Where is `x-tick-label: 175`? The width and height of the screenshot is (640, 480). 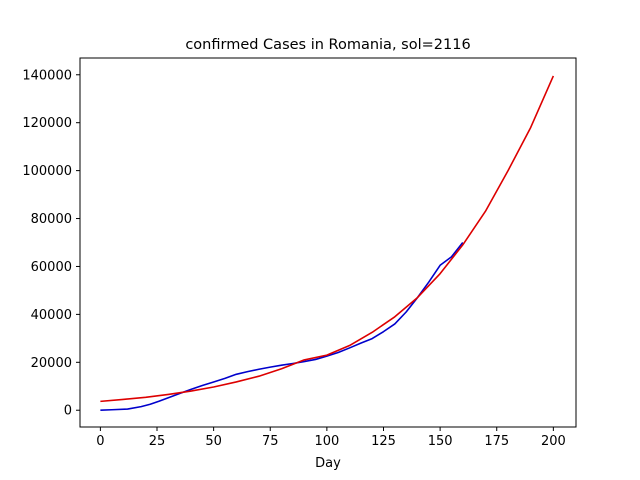
x-tick-label: 175 is located at coordinates (496, 441).